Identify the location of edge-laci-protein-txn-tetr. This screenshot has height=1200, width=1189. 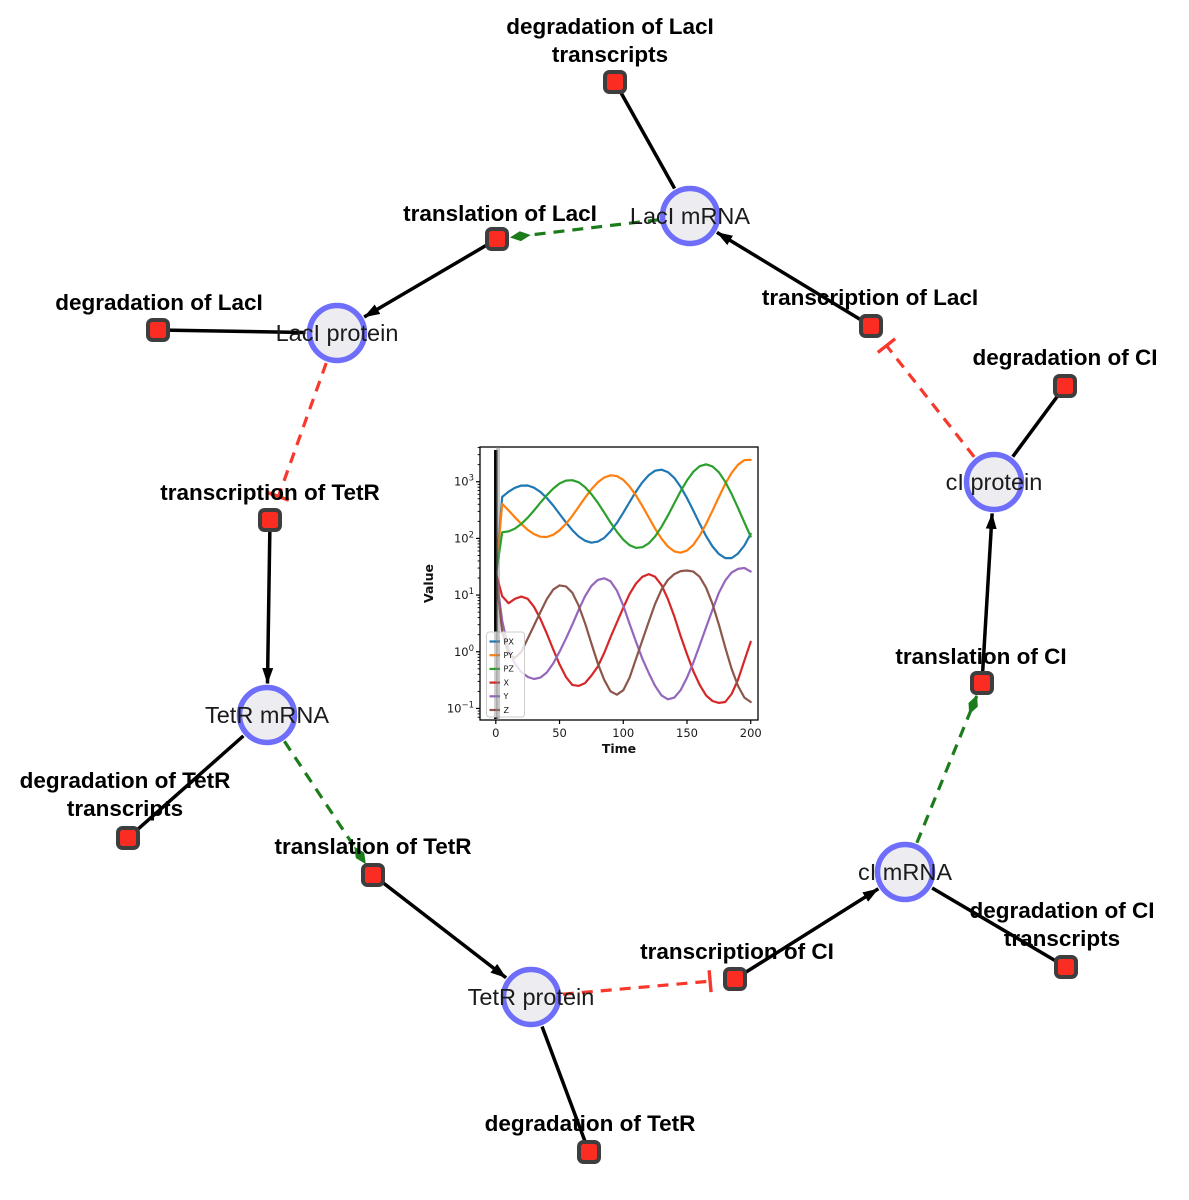
(302, 430).